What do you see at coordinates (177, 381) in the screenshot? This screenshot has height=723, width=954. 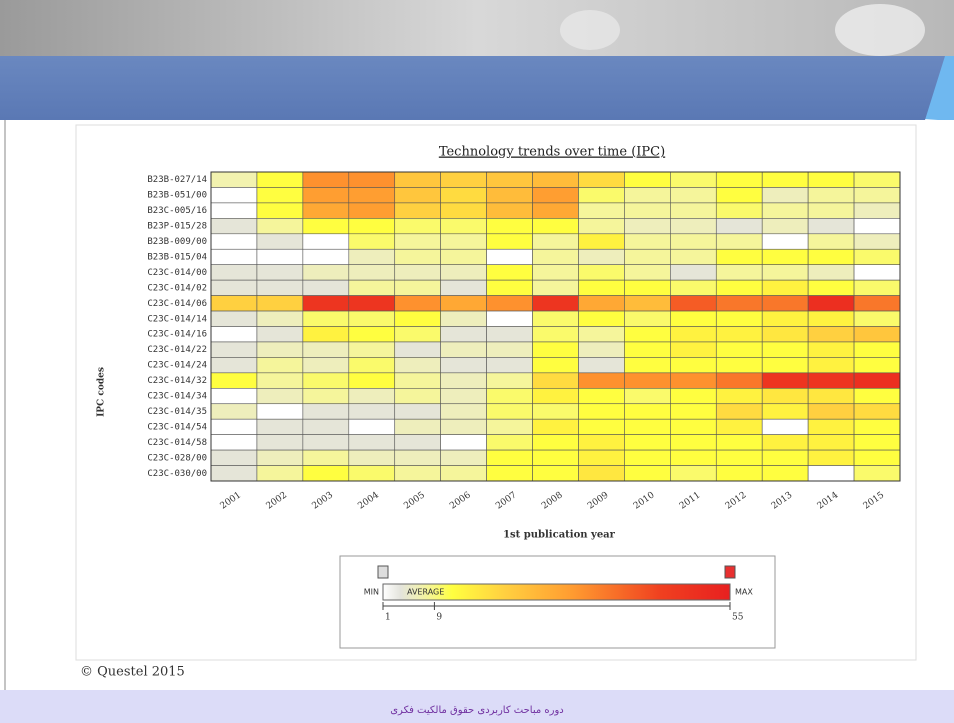 I see `y-tick-label: C23C-014/32` at bounding box center [177, 381].